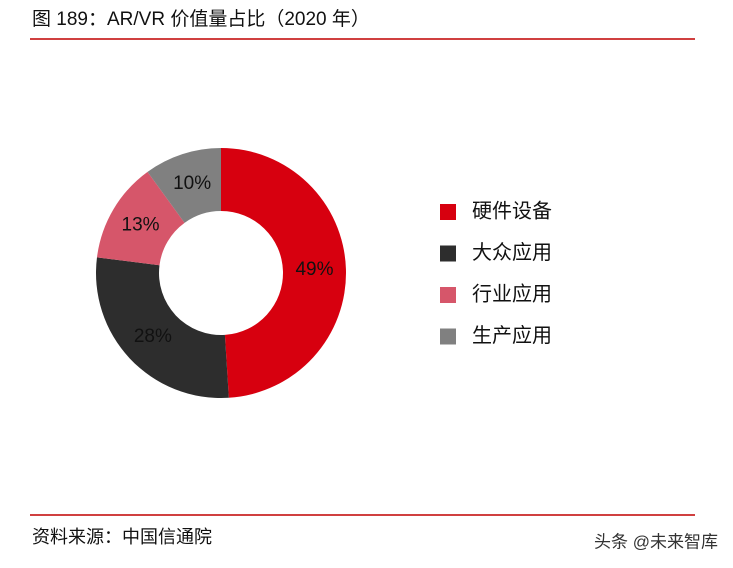 This screenshot has width=733, height=568. Describe the element at coordinates (314, 269) in the screenshot. I see `data-label: 49%` at that location.